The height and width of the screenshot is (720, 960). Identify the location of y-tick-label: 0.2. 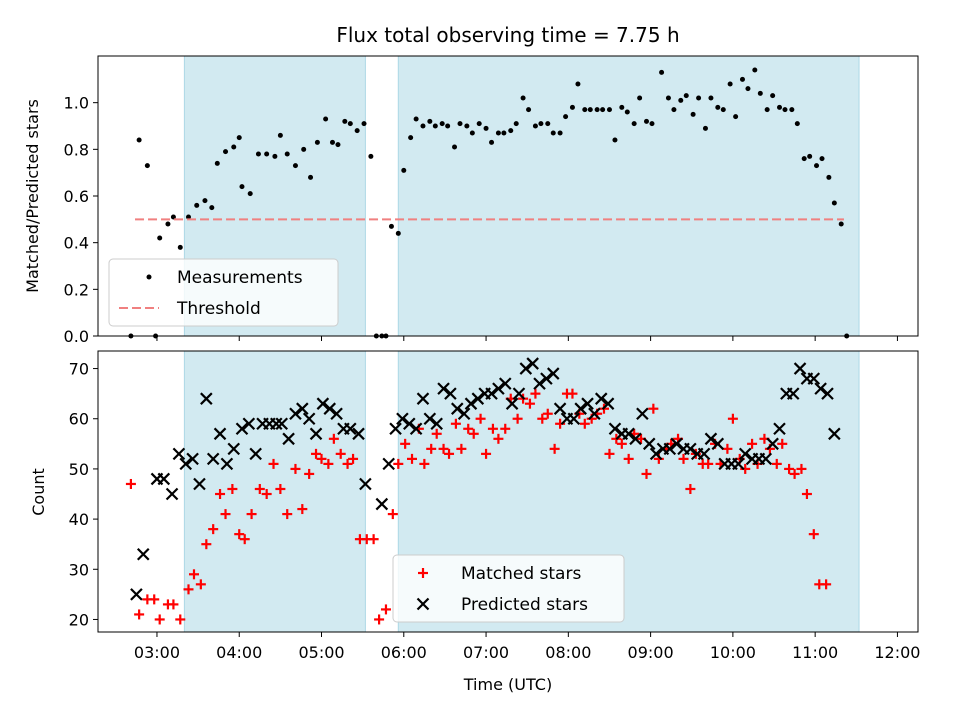
(76, 289).